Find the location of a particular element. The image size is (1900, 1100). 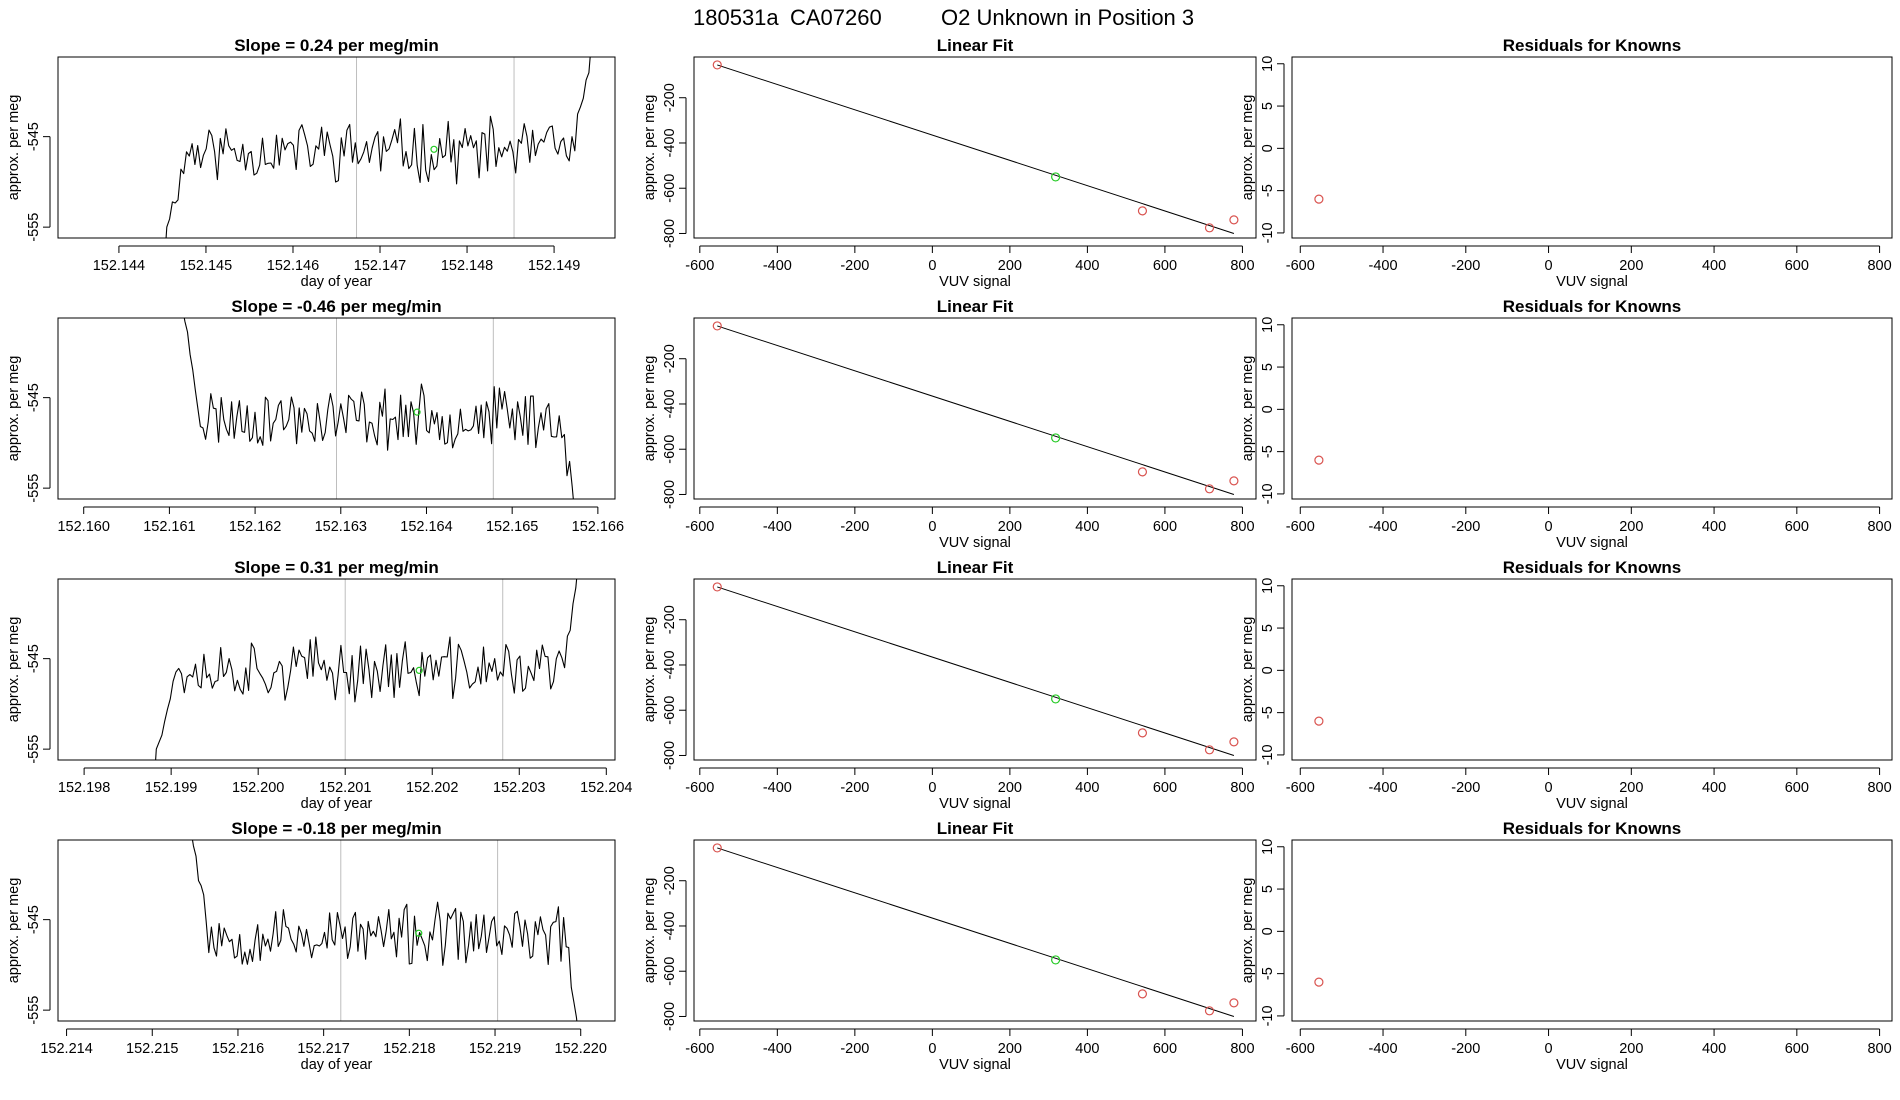

x-axis: -600 -400 -200 0 200 400 600 800 VUV signal is located at coordinates (1589, 267).